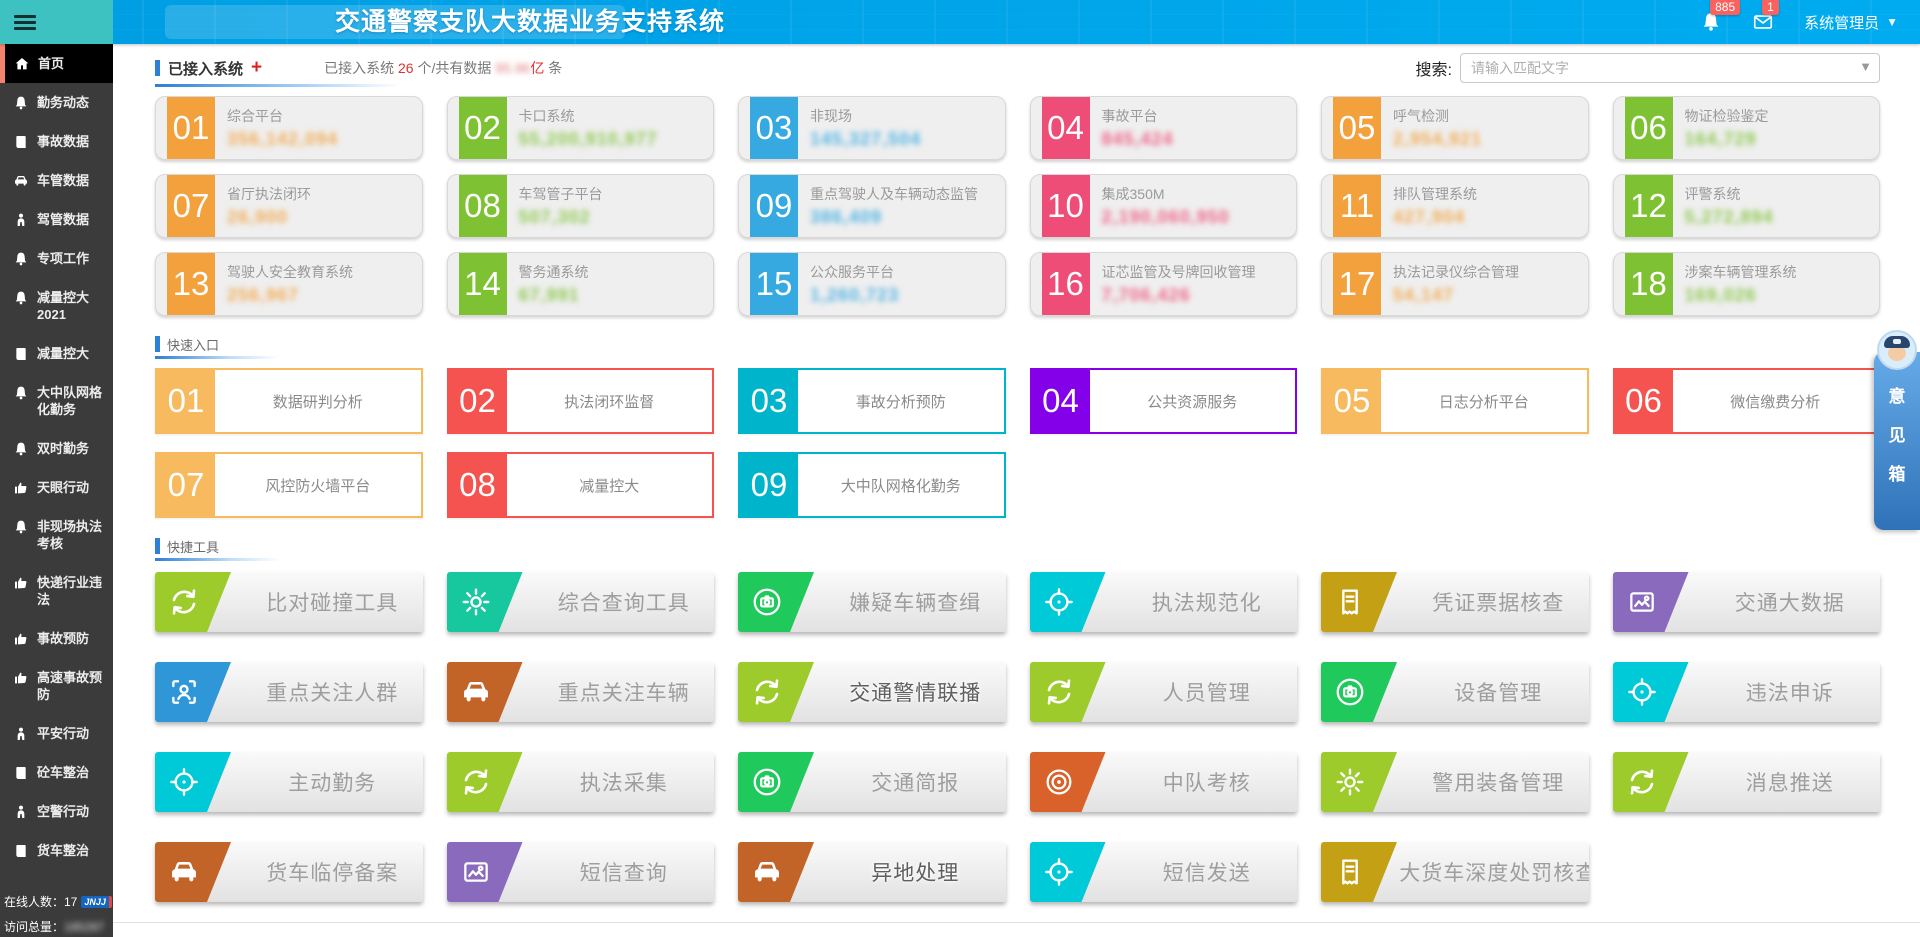 This screenshot has height=937, width=1920. I want to click on tool-card: 交通大数据, so click(1746, 602).